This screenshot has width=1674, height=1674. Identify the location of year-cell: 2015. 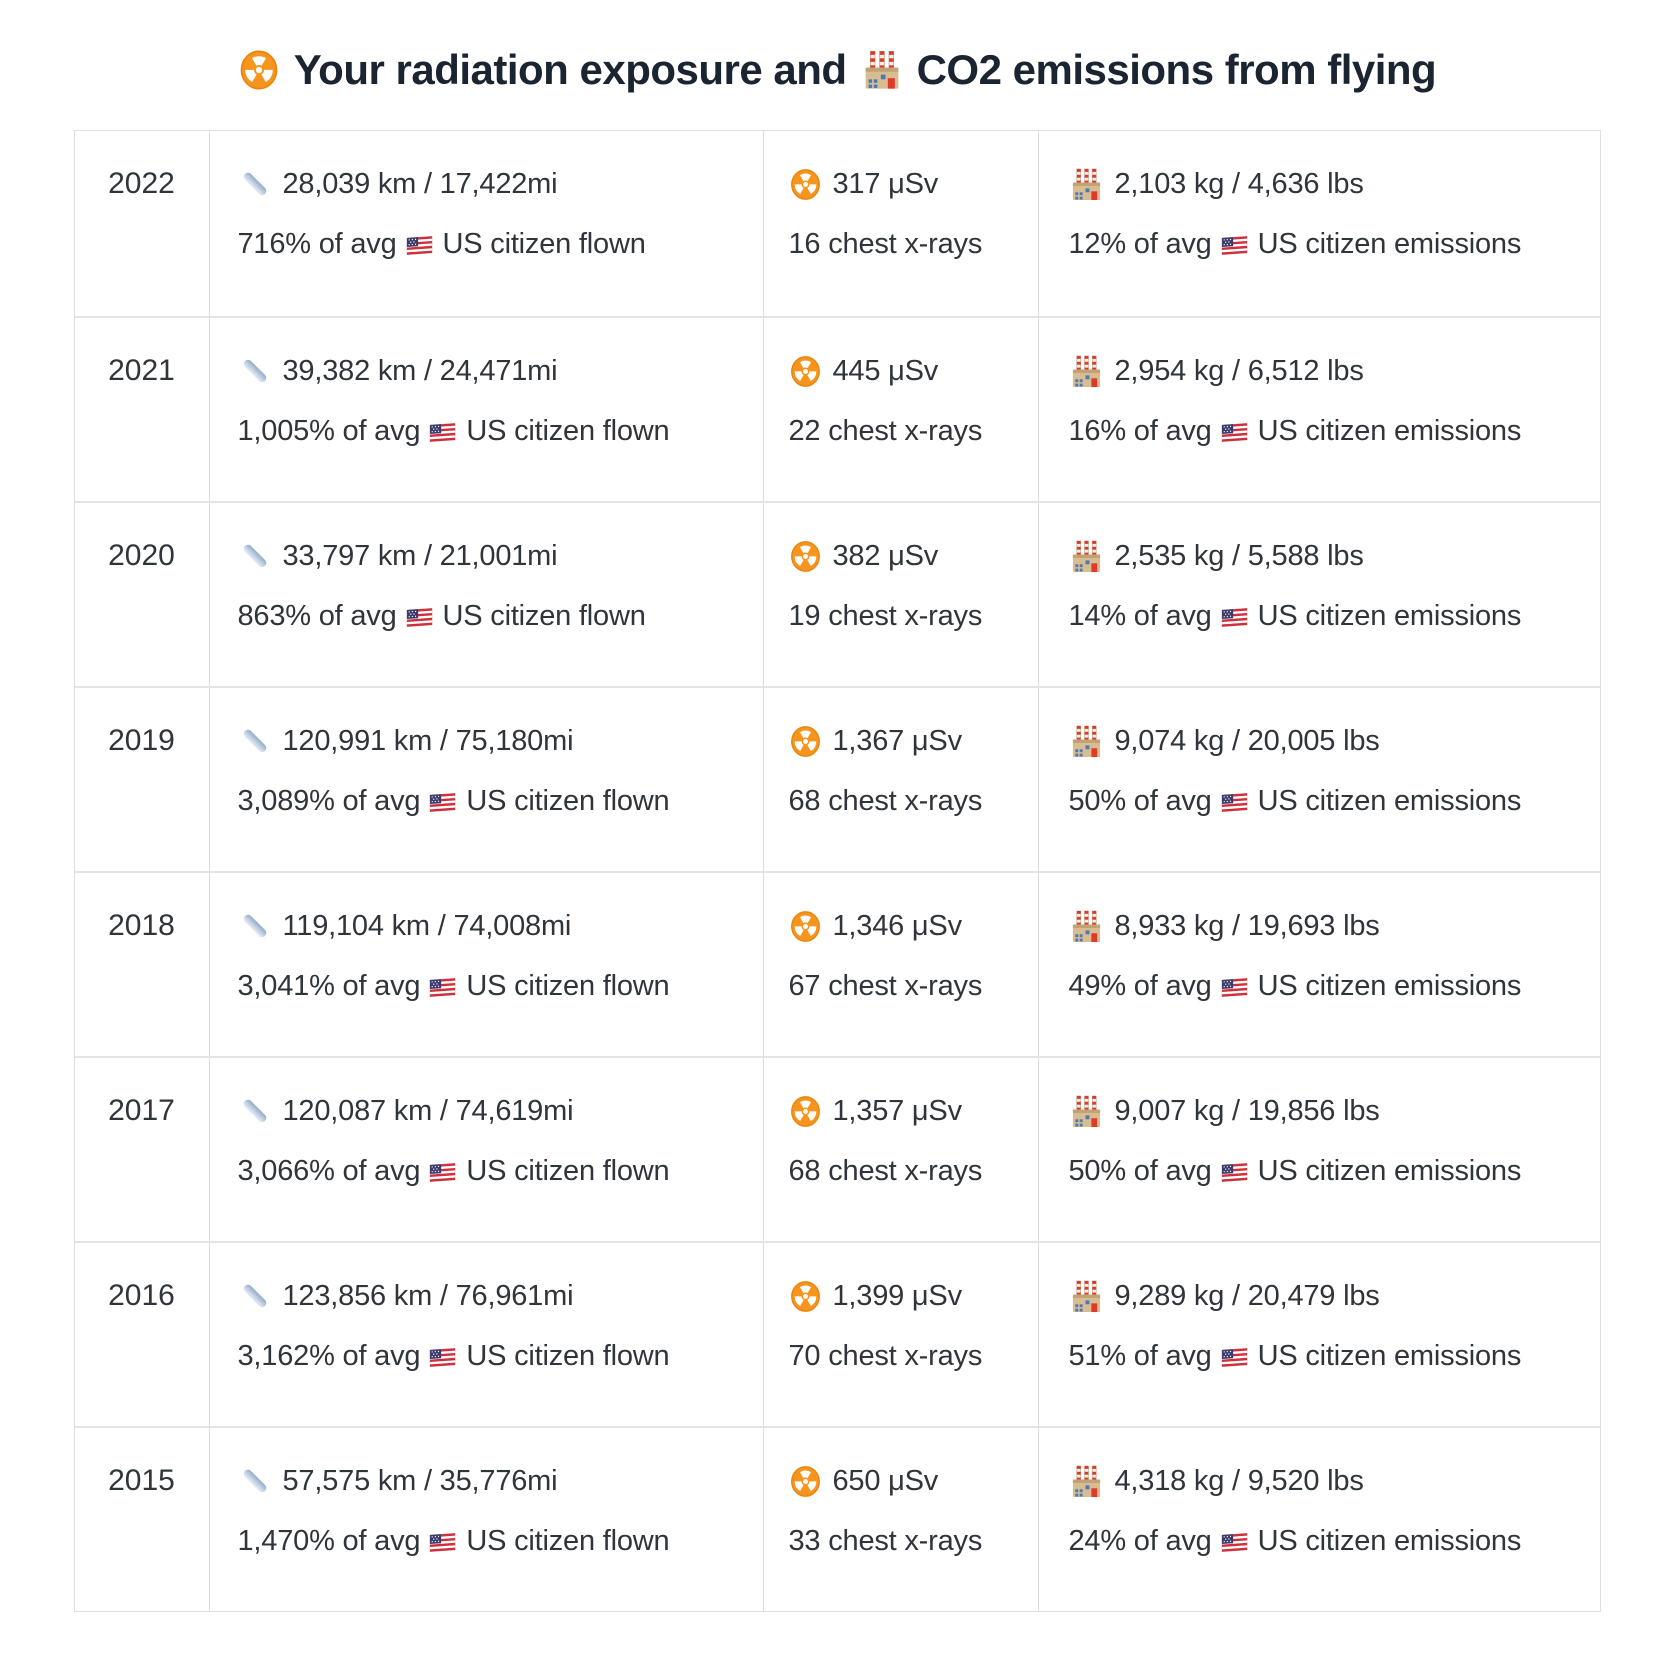
(142, 1519).